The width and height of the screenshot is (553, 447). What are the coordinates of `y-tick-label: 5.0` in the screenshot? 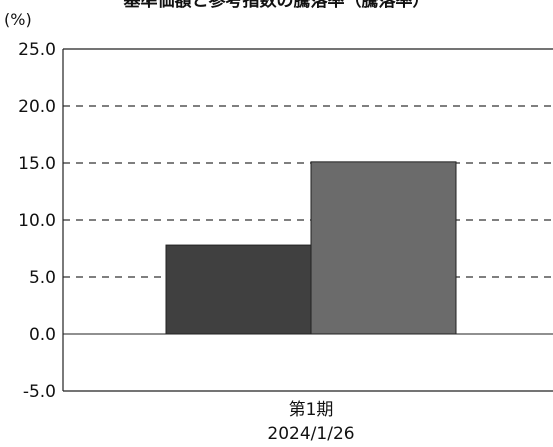 It's located at (42, 278).